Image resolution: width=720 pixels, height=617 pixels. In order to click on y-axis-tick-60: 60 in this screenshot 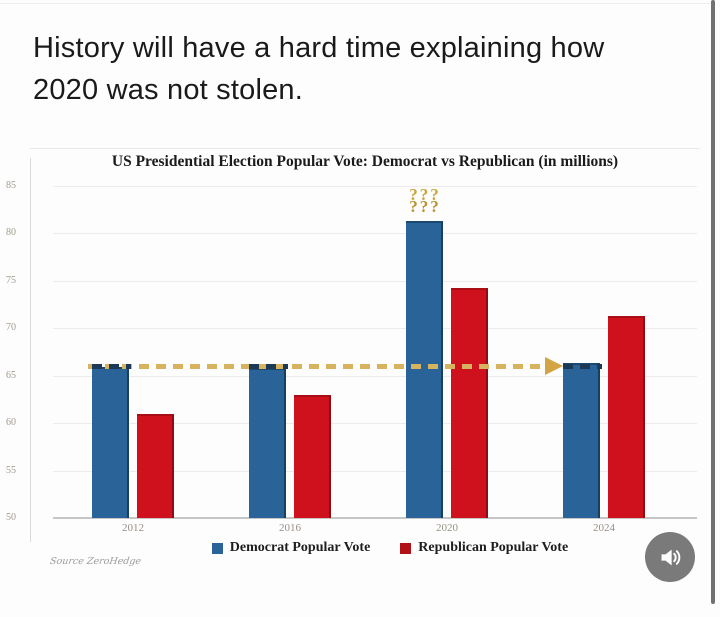, I will do `click(11, 422)`.